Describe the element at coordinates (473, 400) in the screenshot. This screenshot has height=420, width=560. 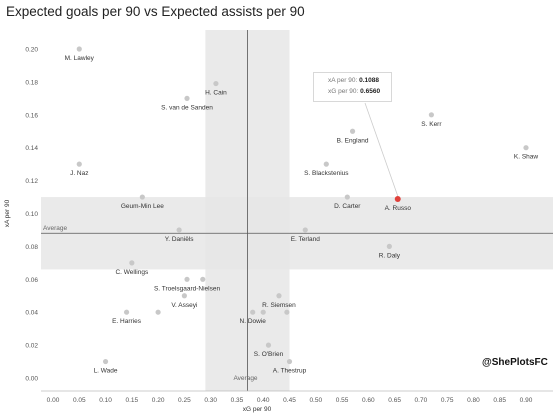
I see `x-tick-label: 0.80` at that location.